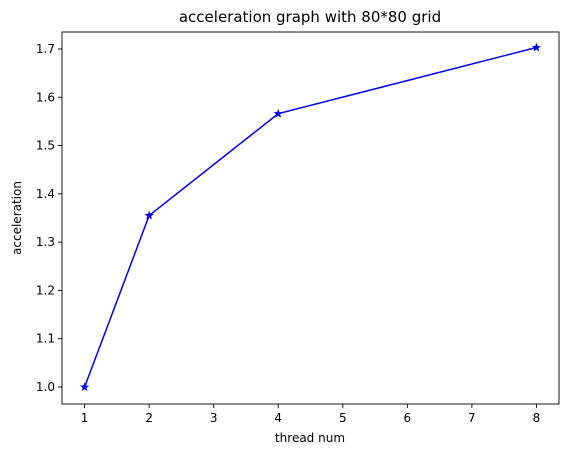 The width and height of the screenshot is (567, 455). Describe the element at coordinates (45, 97) in the screenshot. I see `y-tick-label: 1.6` at that location.